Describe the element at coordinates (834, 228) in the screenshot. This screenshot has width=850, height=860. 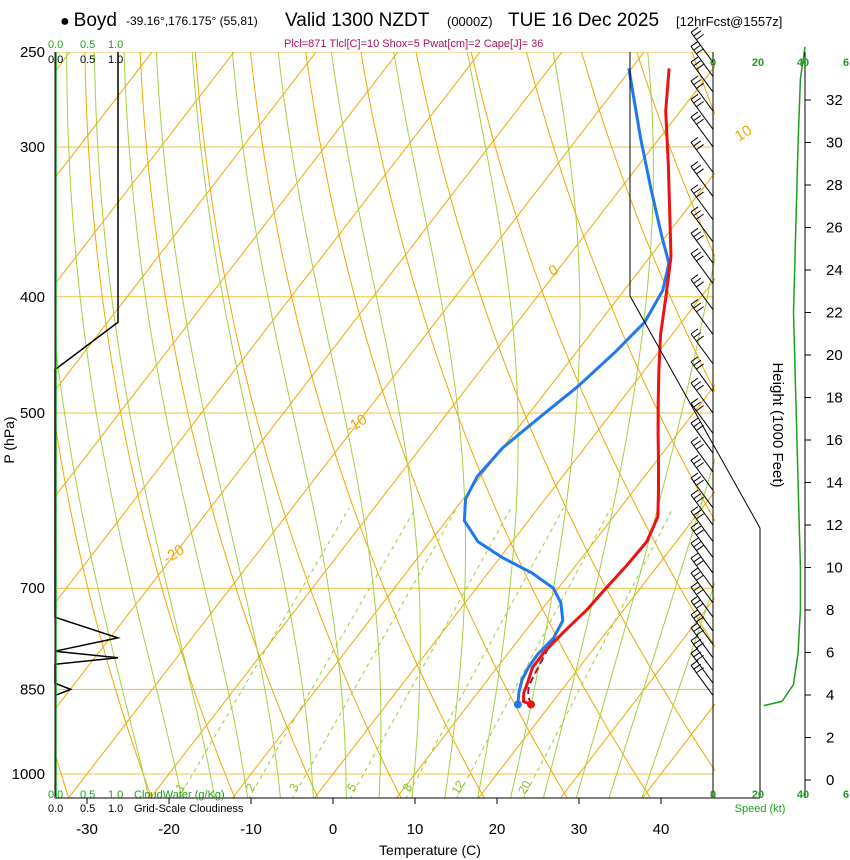
I see `height-tick-label: 26` at that location.